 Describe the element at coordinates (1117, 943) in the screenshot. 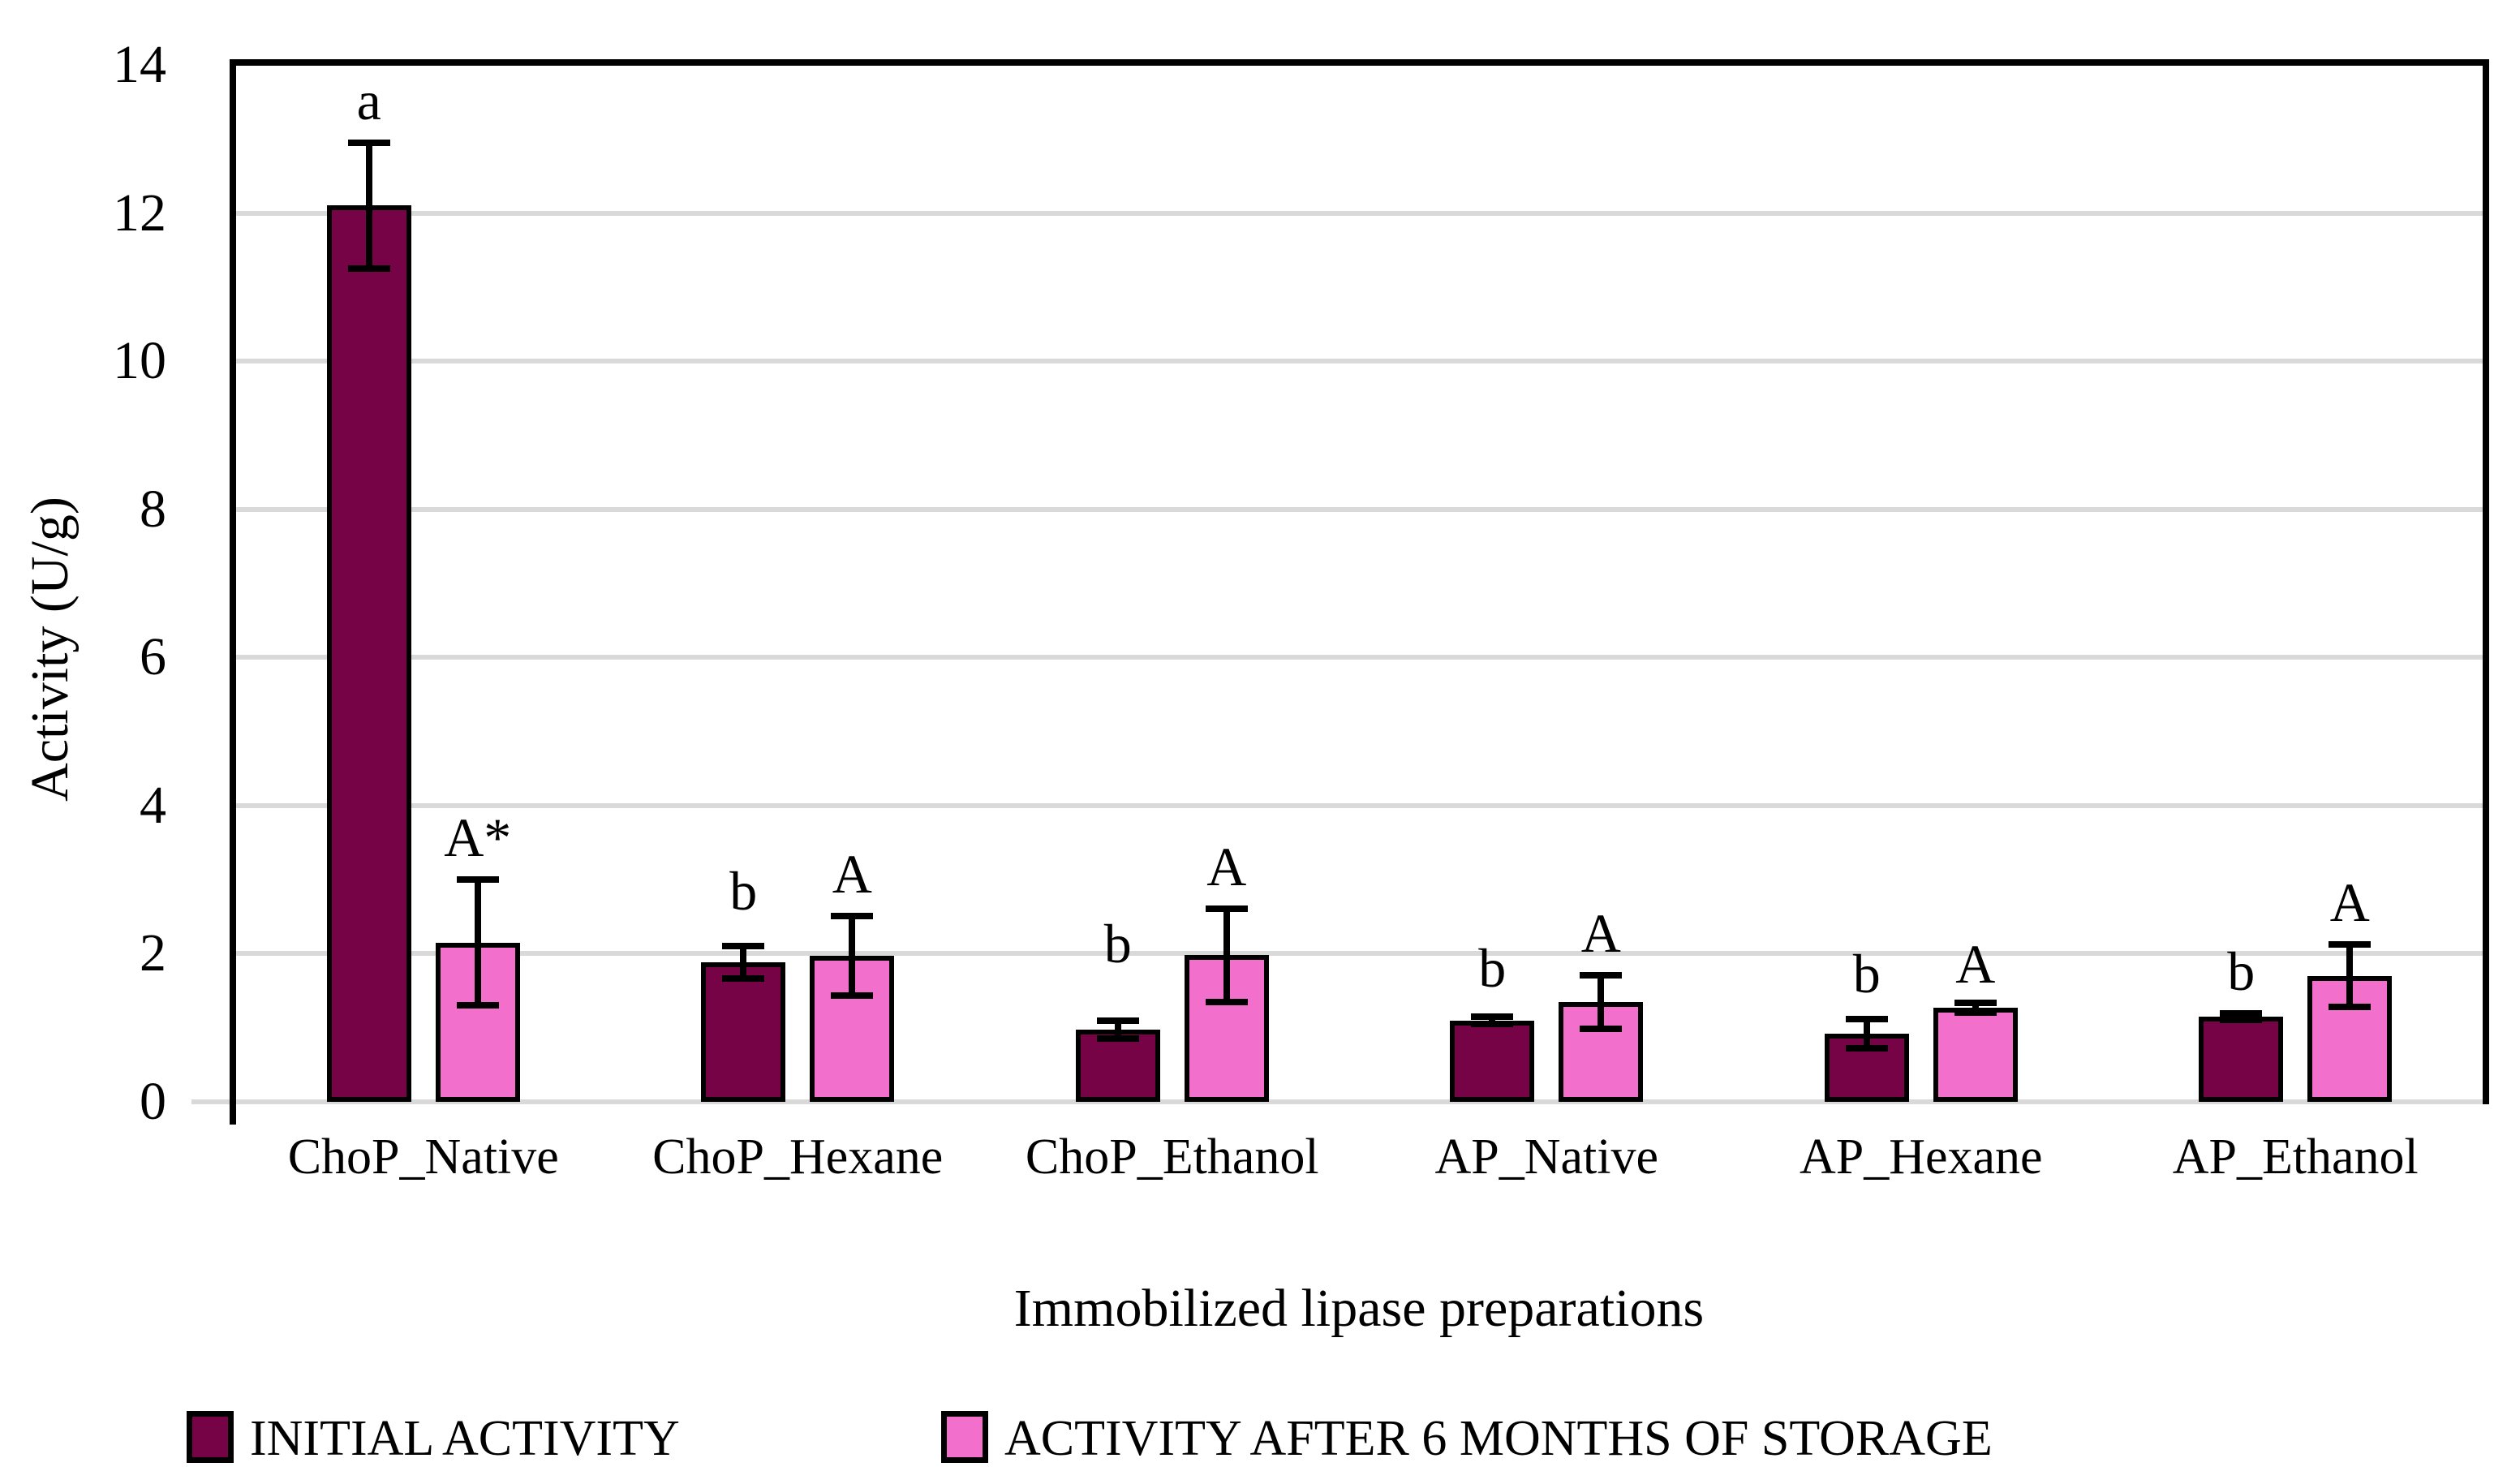

I see `significance-letter-ChoP_Ethanol-initial: b` at that location.